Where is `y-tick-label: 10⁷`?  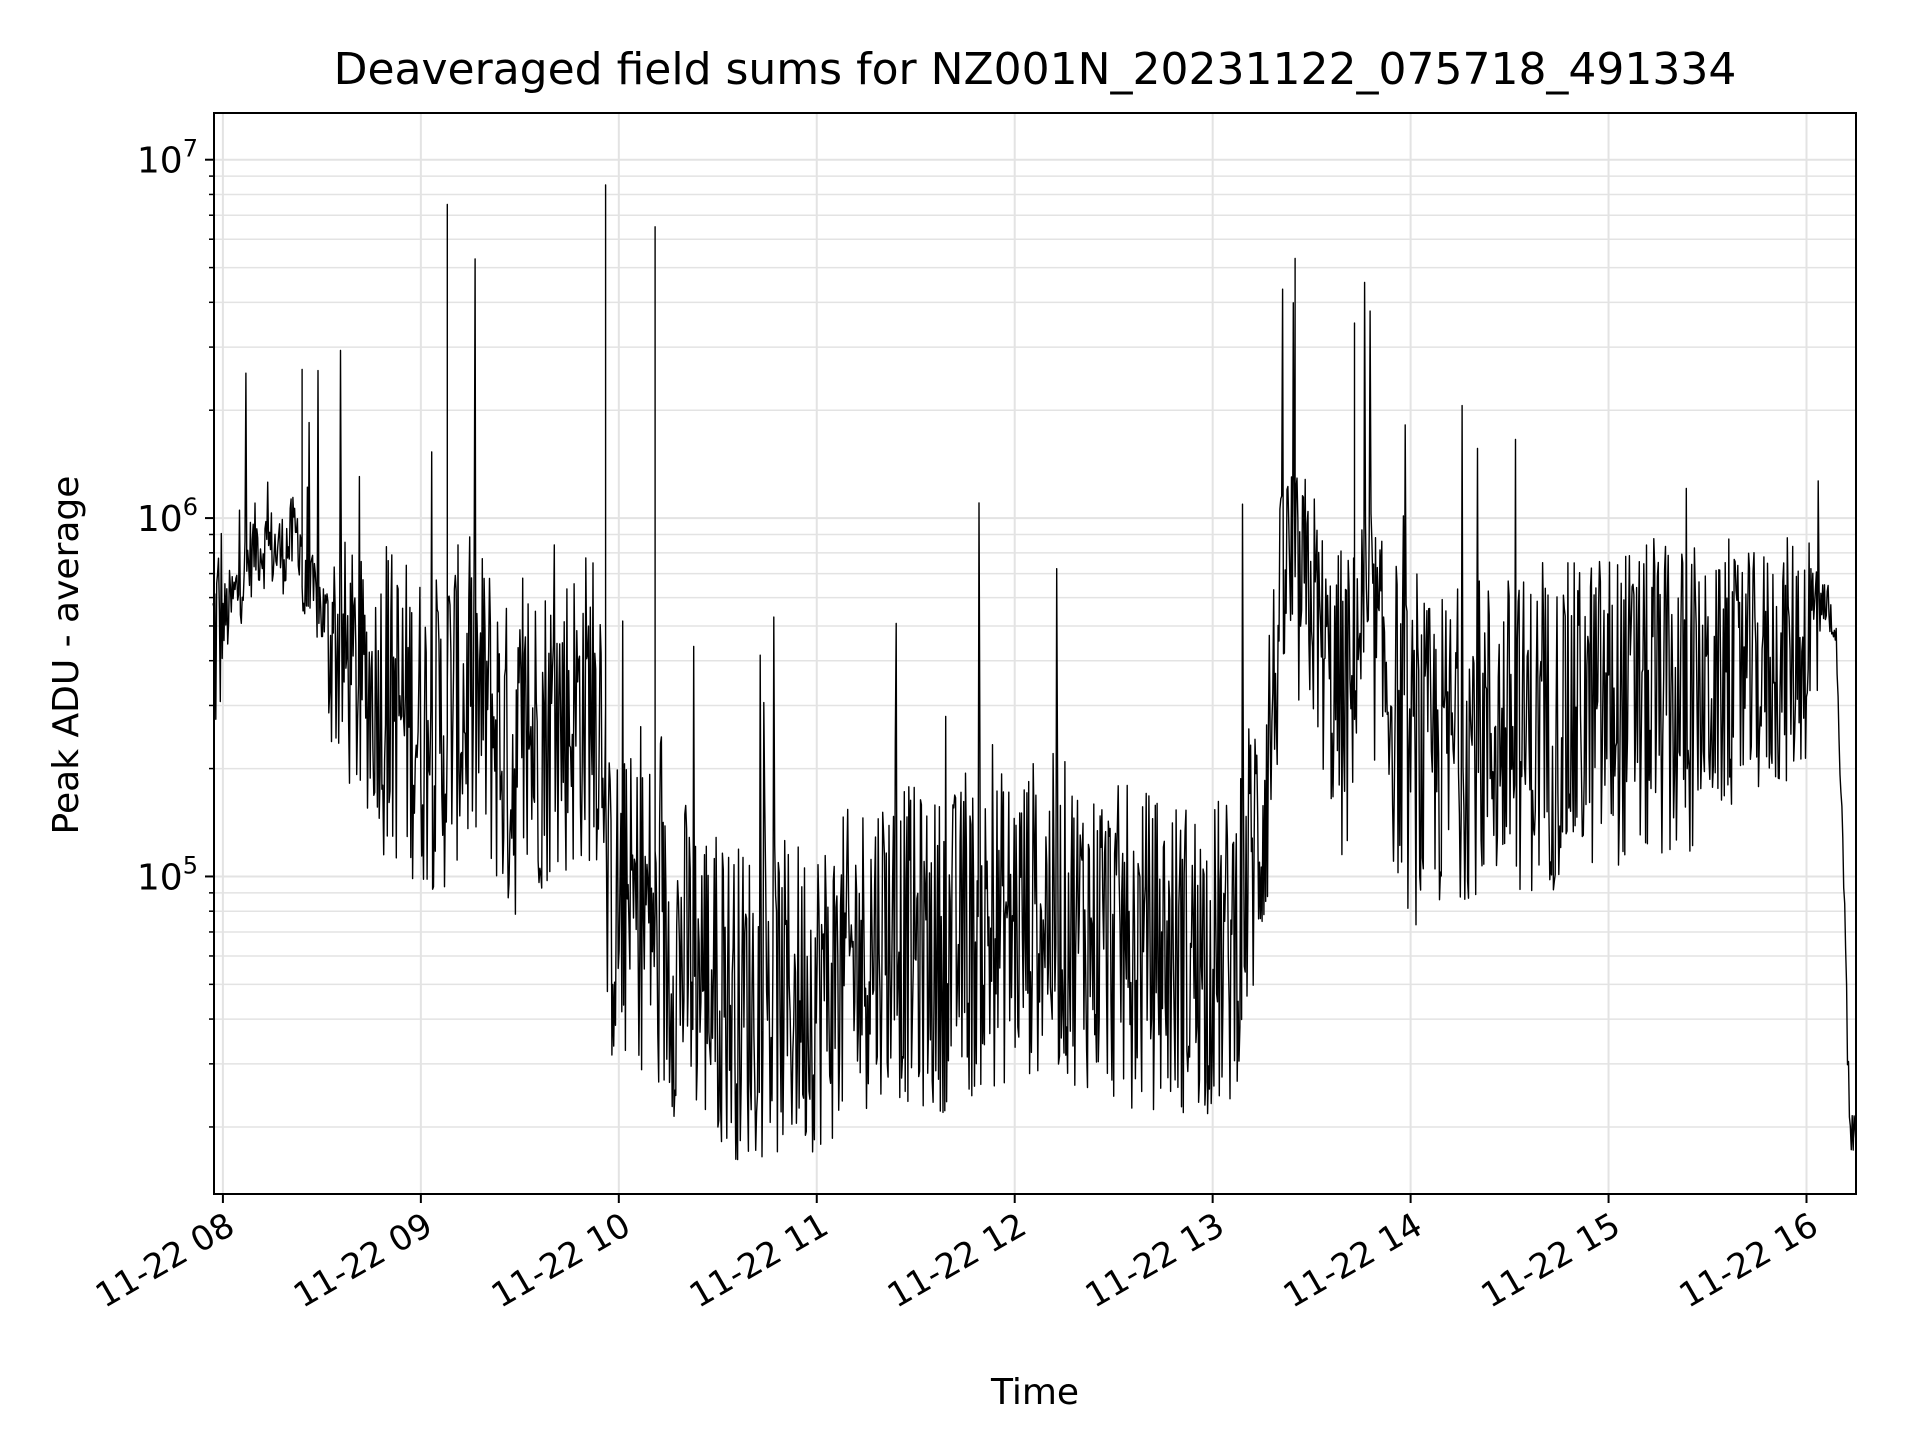
y-tick-label: 10⁷ is located at coordinates (167, 158).